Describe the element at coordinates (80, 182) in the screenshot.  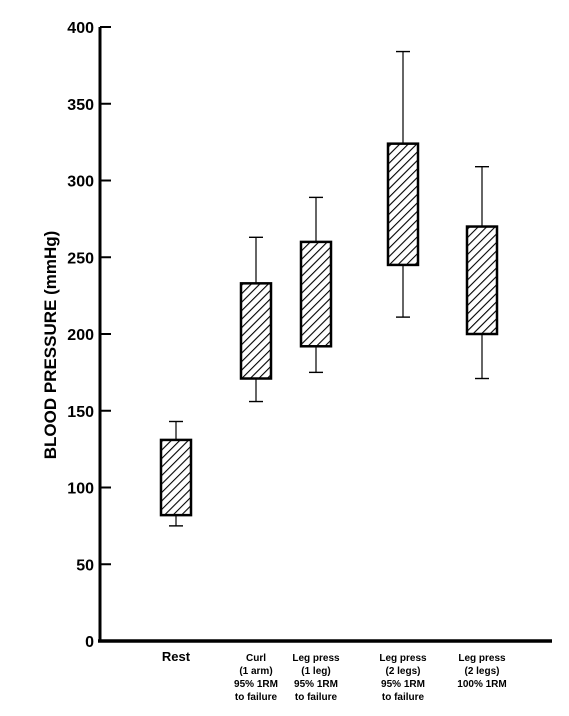
I see `y-tick-label: 300` at that location.